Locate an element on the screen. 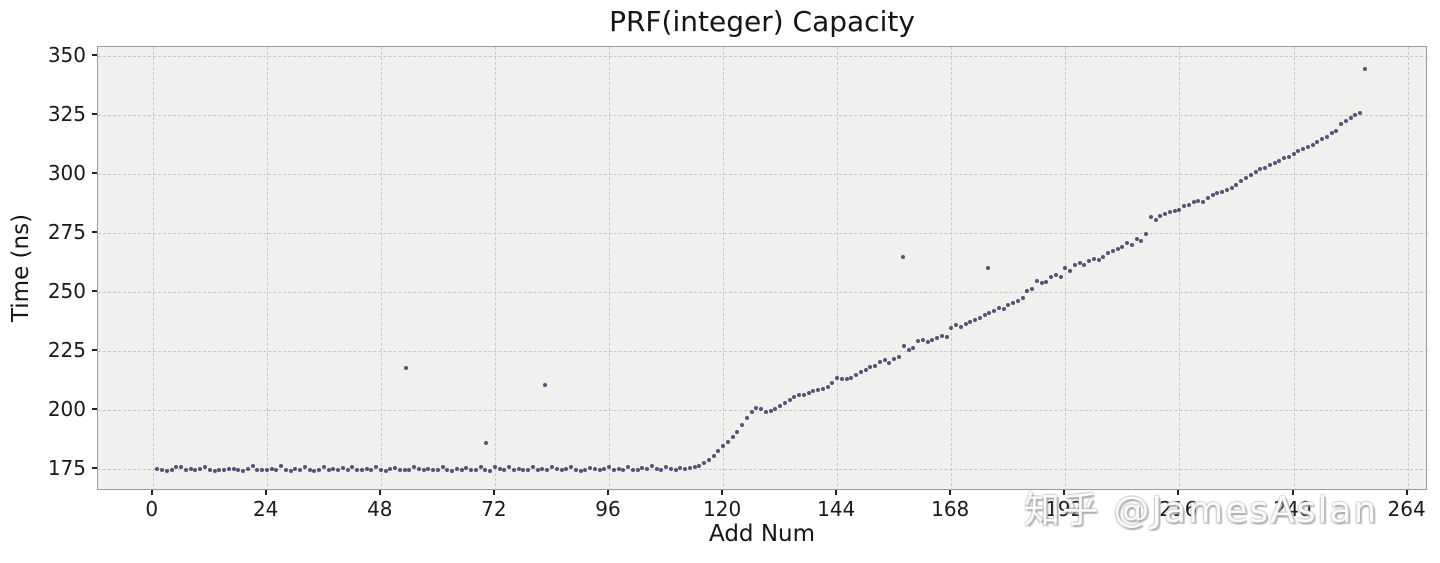 Image resolution: width=1440 pixels, height=563 pixels. x-axis-label: Add Num is located at coordinates (762, 534).